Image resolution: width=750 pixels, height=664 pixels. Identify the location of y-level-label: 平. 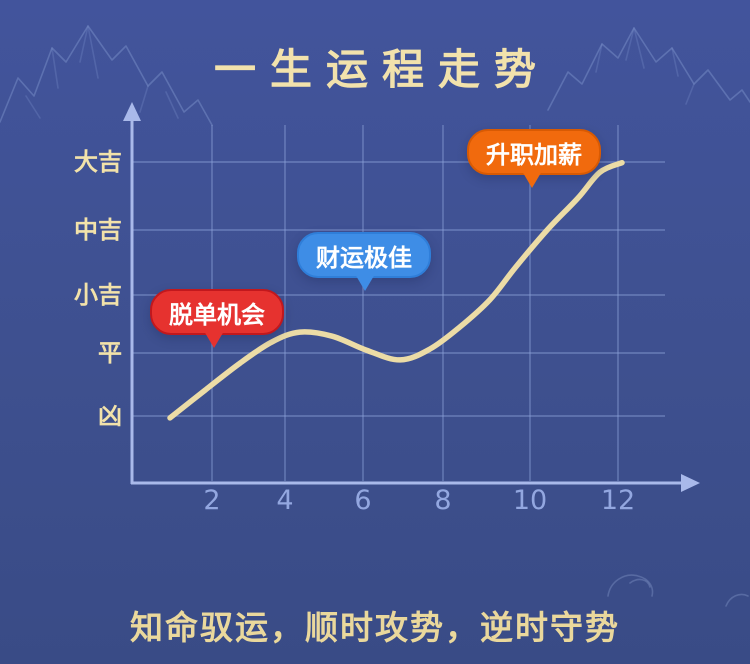
(110, 353).